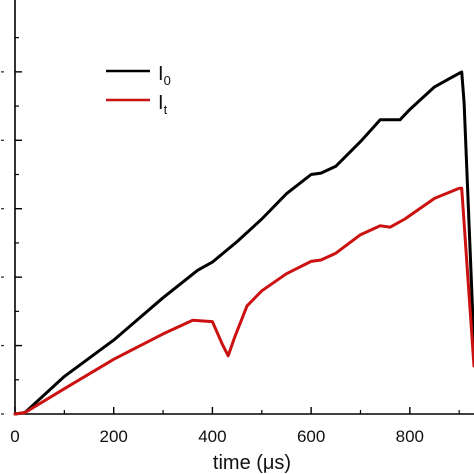 The width and height of the screenshot is (474, 474). Describe the element at coordinates (138, 90) in the screenshot. I see `legend: I0 It` at that location.